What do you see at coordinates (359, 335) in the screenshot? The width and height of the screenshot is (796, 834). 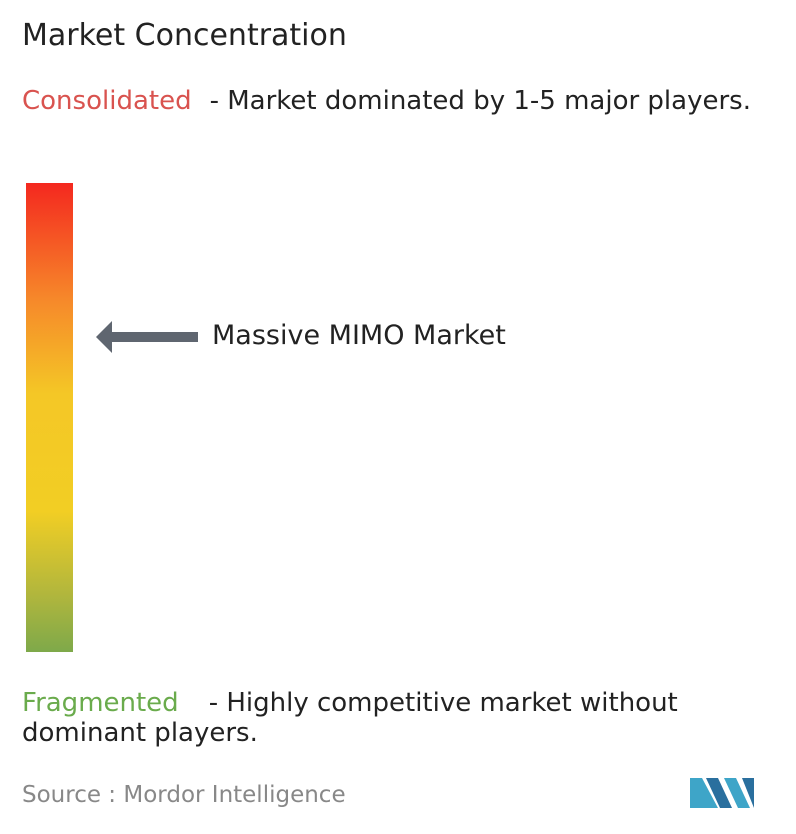 I see `market-label: Massive MIMO Market` at bounding box center [359, 335].